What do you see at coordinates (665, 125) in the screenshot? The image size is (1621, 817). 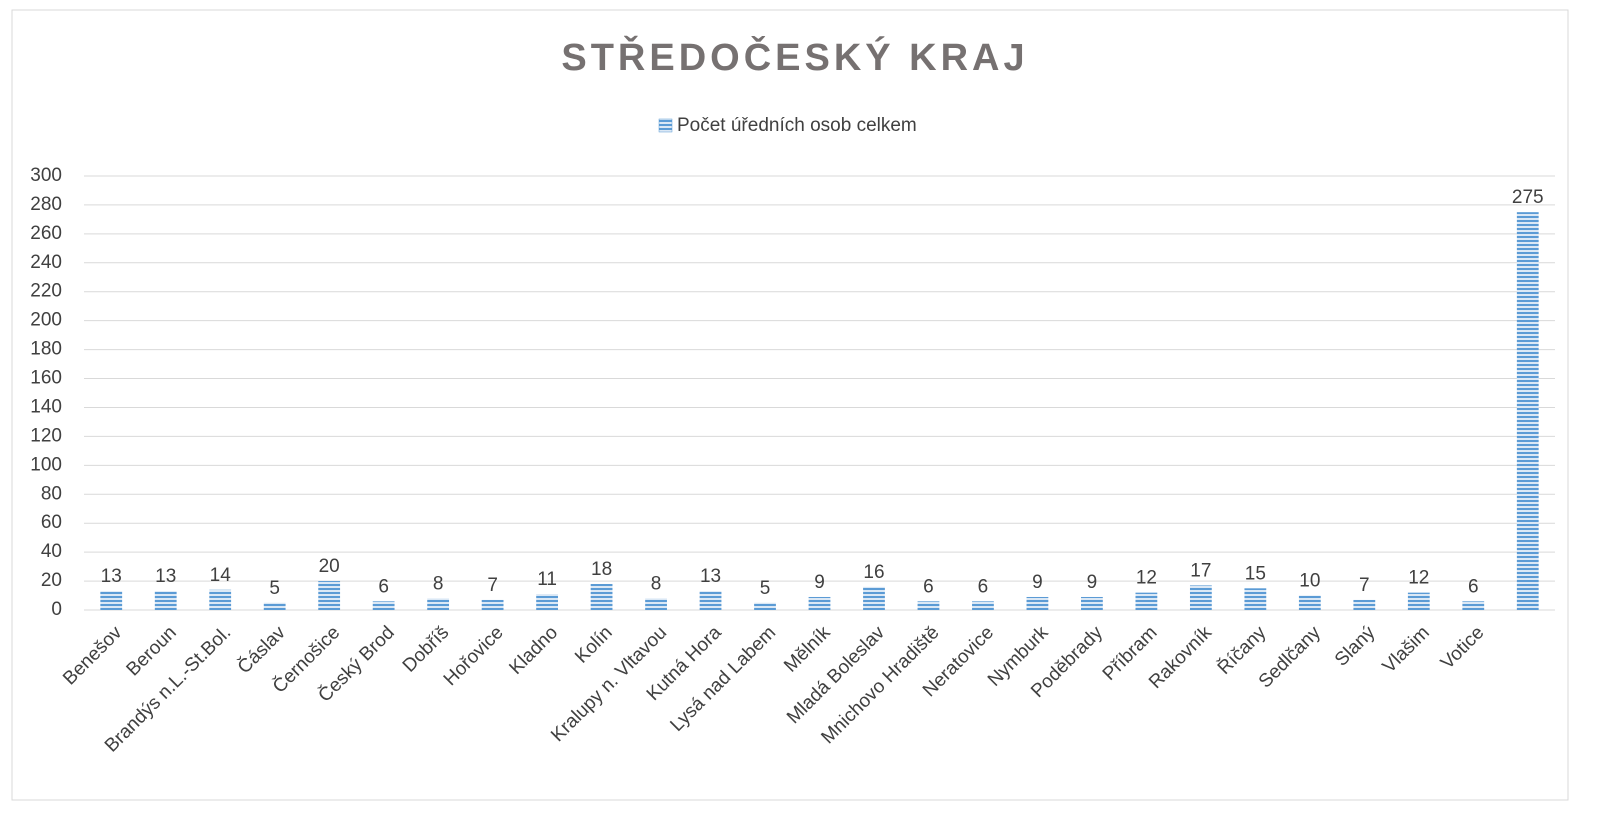 I see `legend-swatch` at bounding box center [665, 125].